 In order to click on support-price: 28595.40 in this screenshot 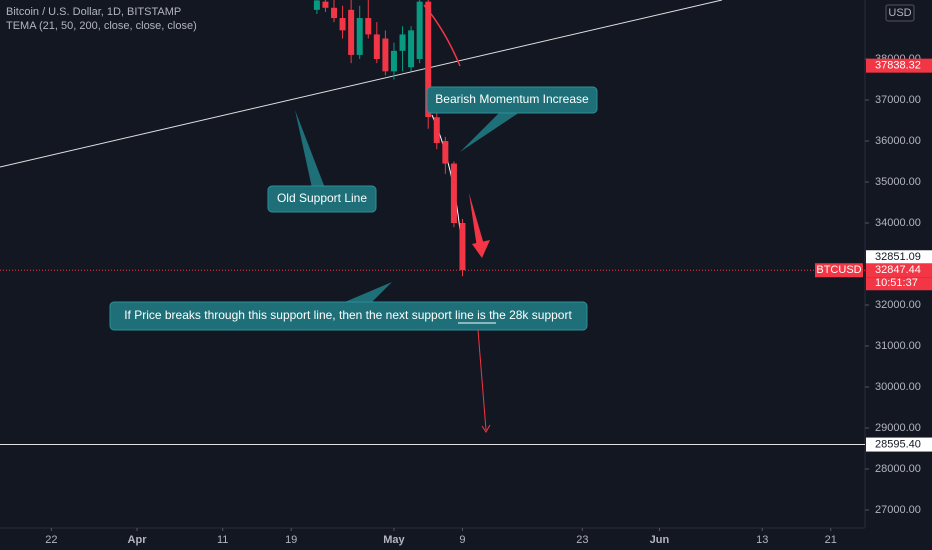, I will do `click(898, 444)`.